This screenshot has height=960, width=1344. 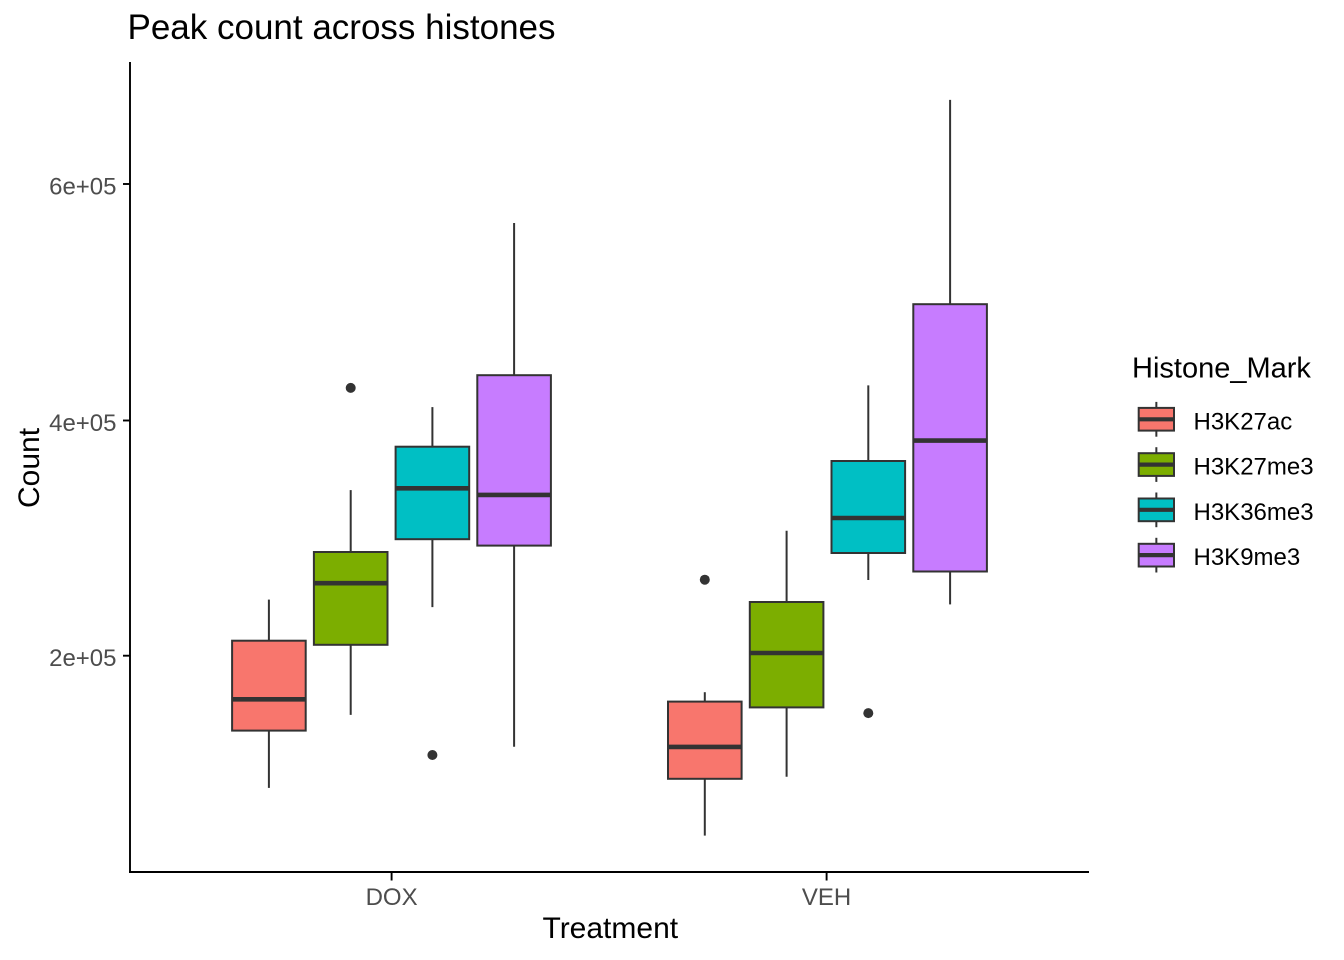 What do you see at coordinates (1243, 421) in the screenshot?
I see `svg-text: H3K27ac` at bounding box center [1243, 421].